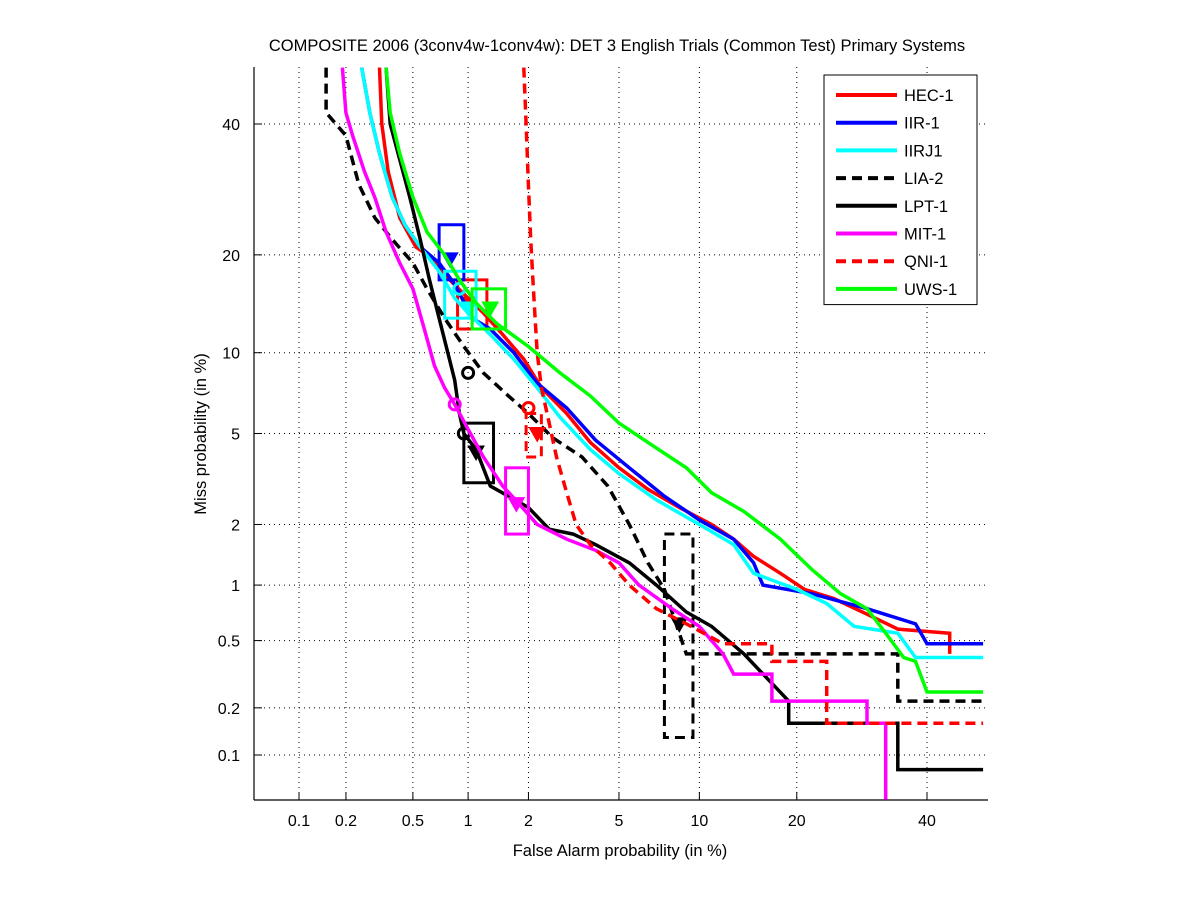  What do you see at coordinates (201, 433) in the screenshot?
I see `y-axis-label: Miss probability (in %)` at bounding box center [201, 433].